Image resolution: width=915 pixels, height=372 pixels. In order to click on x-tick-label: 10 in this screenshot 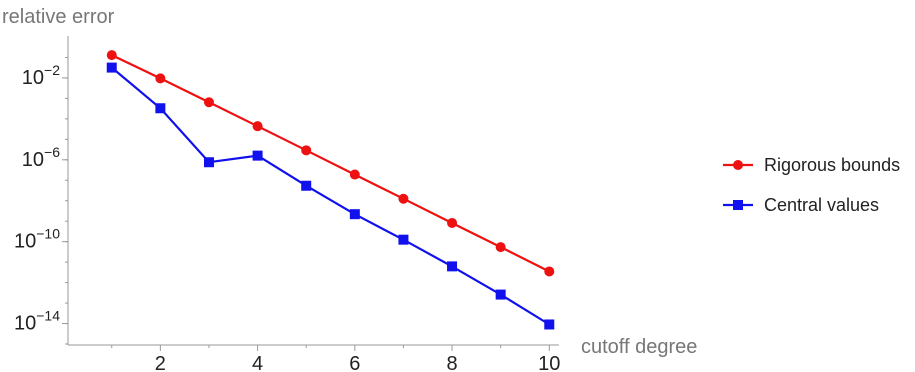, I will do `click(549, 362)`.